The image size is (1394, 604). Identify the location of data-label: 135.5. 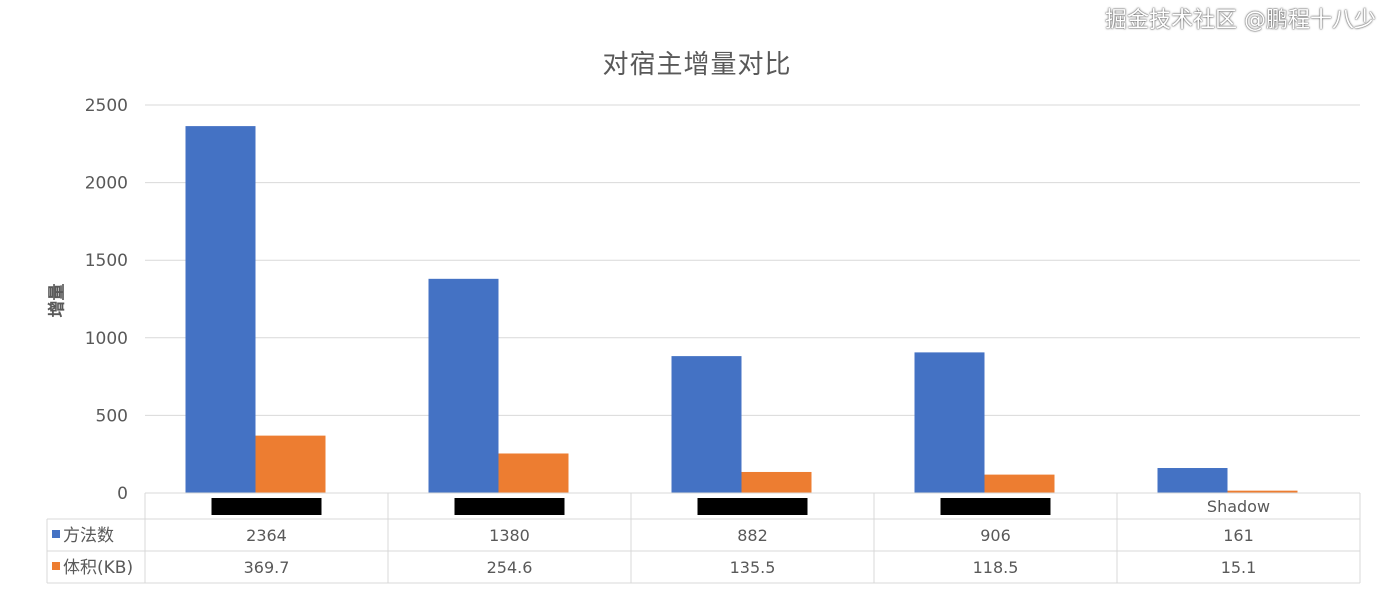
(753, 567).